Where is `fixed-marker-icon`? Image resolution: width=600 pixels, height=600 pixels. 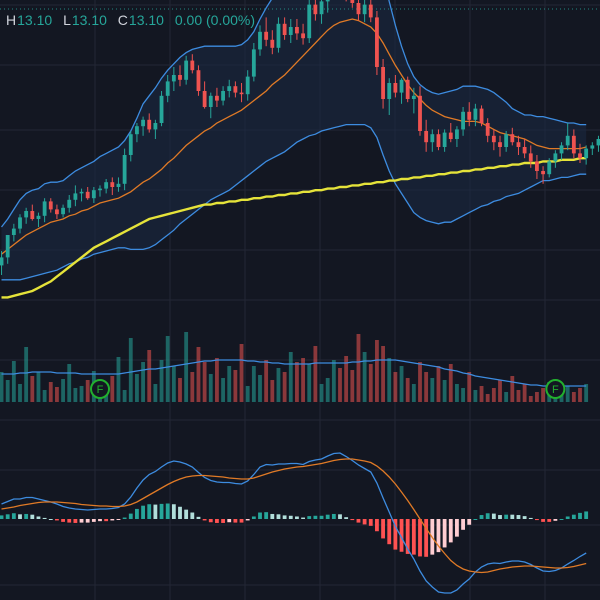
fixed-marker-icon is located at coordinates (555, 389).